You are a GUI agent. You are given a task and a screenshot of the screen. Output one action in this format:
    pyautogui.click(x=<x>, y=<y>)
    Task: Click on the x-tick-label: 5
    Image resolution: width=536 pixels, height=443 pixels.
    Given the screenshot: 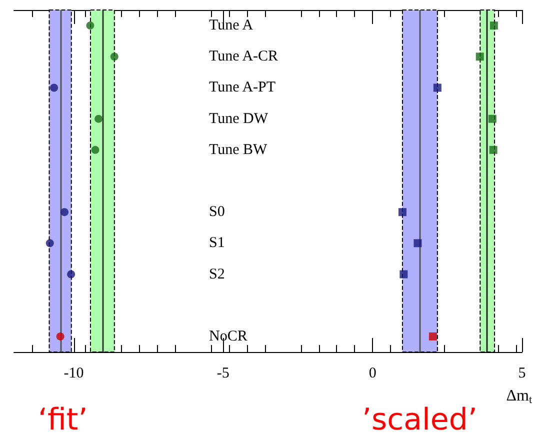 What is the action you would take?
    pyautogui.click(x=522, y=374)
    